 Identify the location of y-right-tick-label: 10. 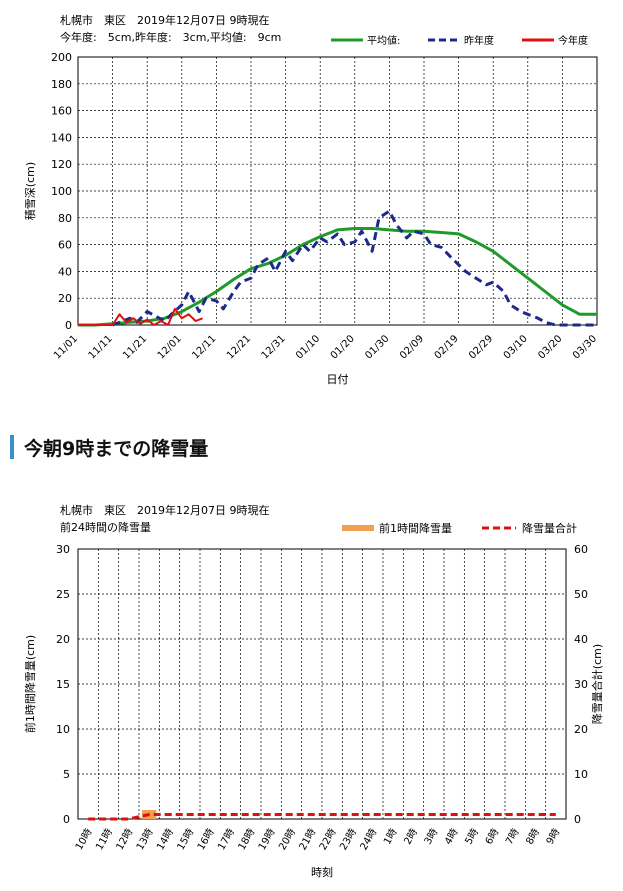
(581, 774).